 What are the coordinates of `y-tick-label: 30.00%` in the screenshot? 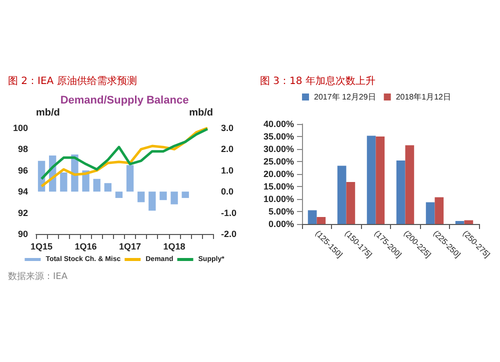 It's located at (278, 149).